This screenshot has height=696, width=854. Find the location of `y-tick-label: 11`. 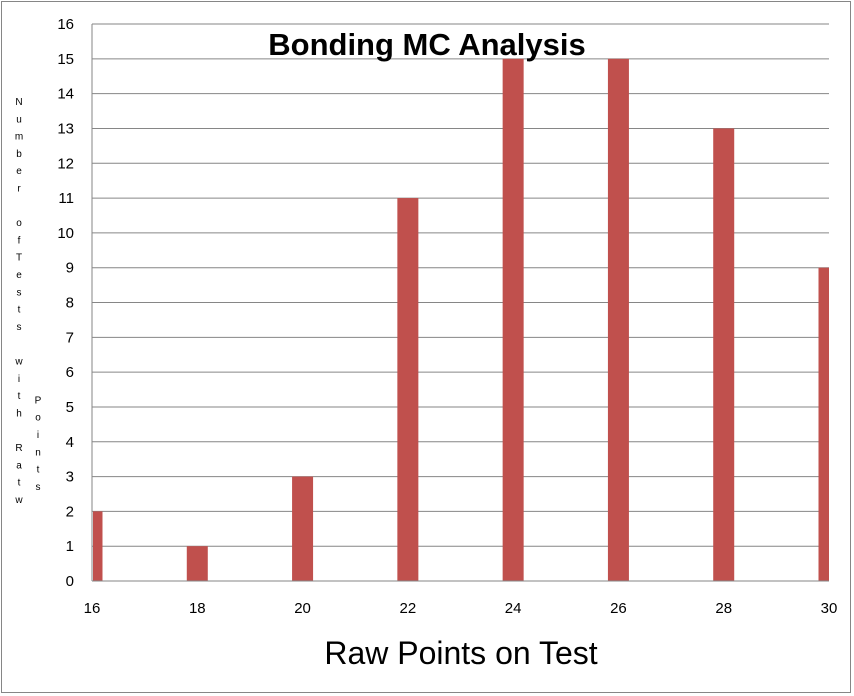

y-tick-label: 11 is located at coordinates (66, 198).